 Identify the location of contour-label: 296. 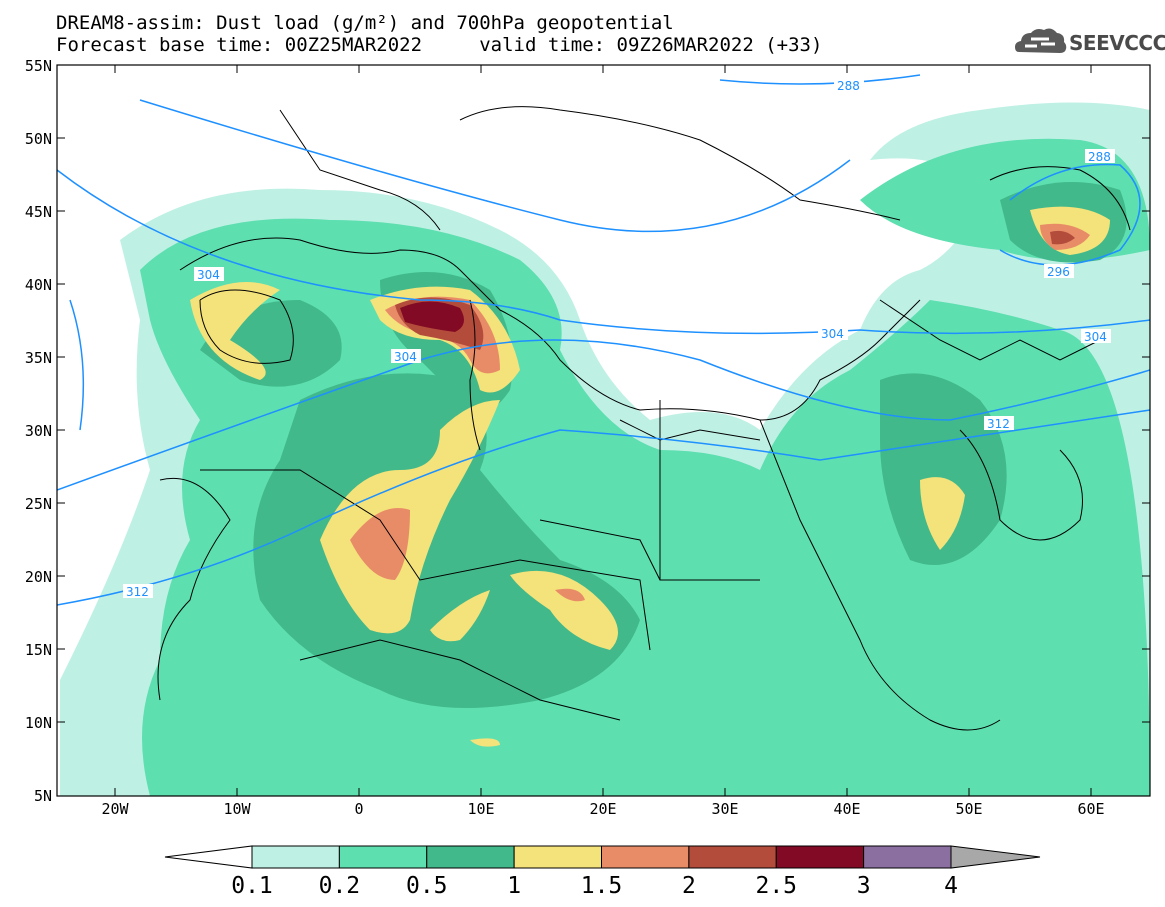
(1058, 272).